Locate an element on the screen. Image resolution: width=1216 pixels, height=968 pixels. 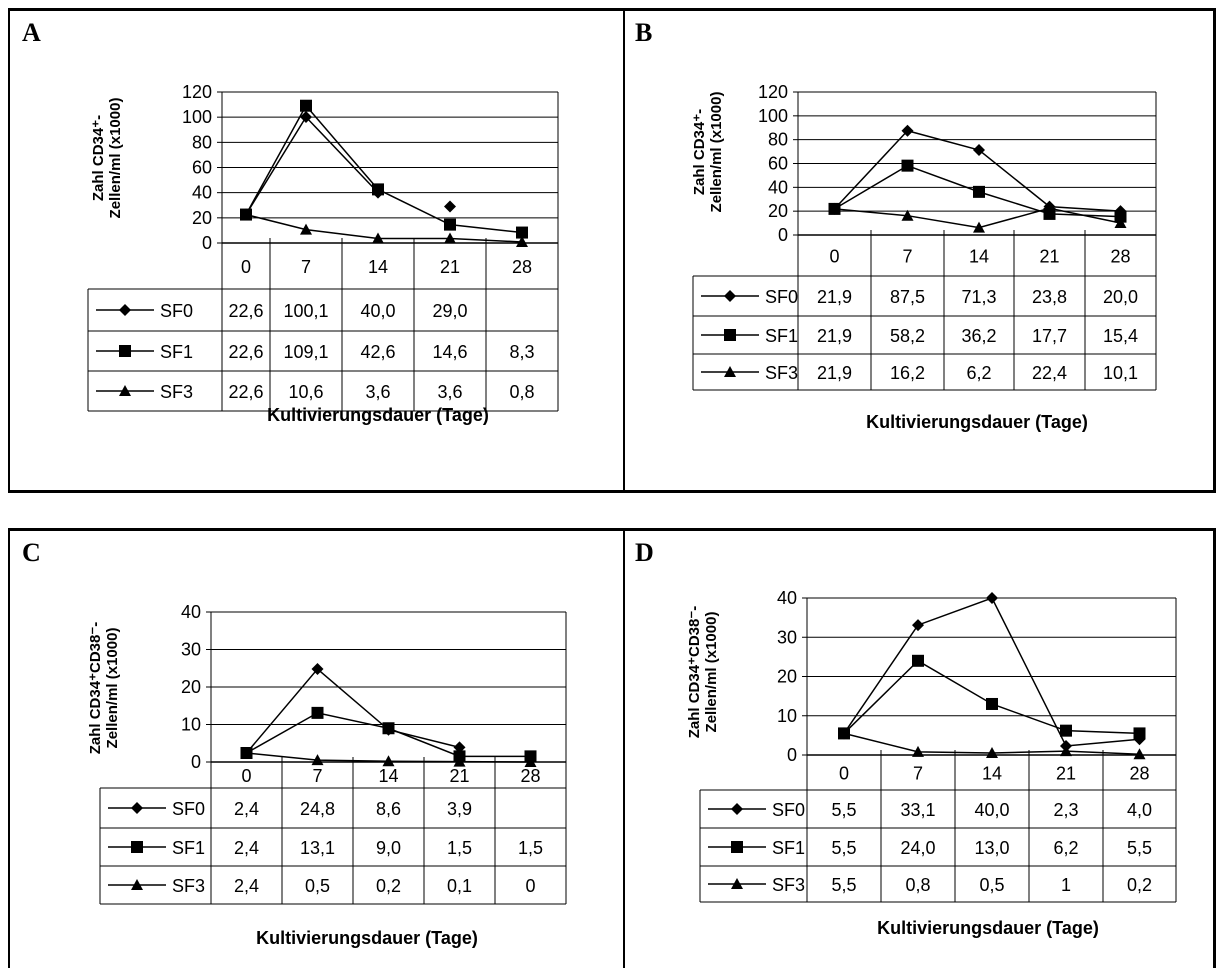
series-line-sf1 is located at coordinates (991, 697).